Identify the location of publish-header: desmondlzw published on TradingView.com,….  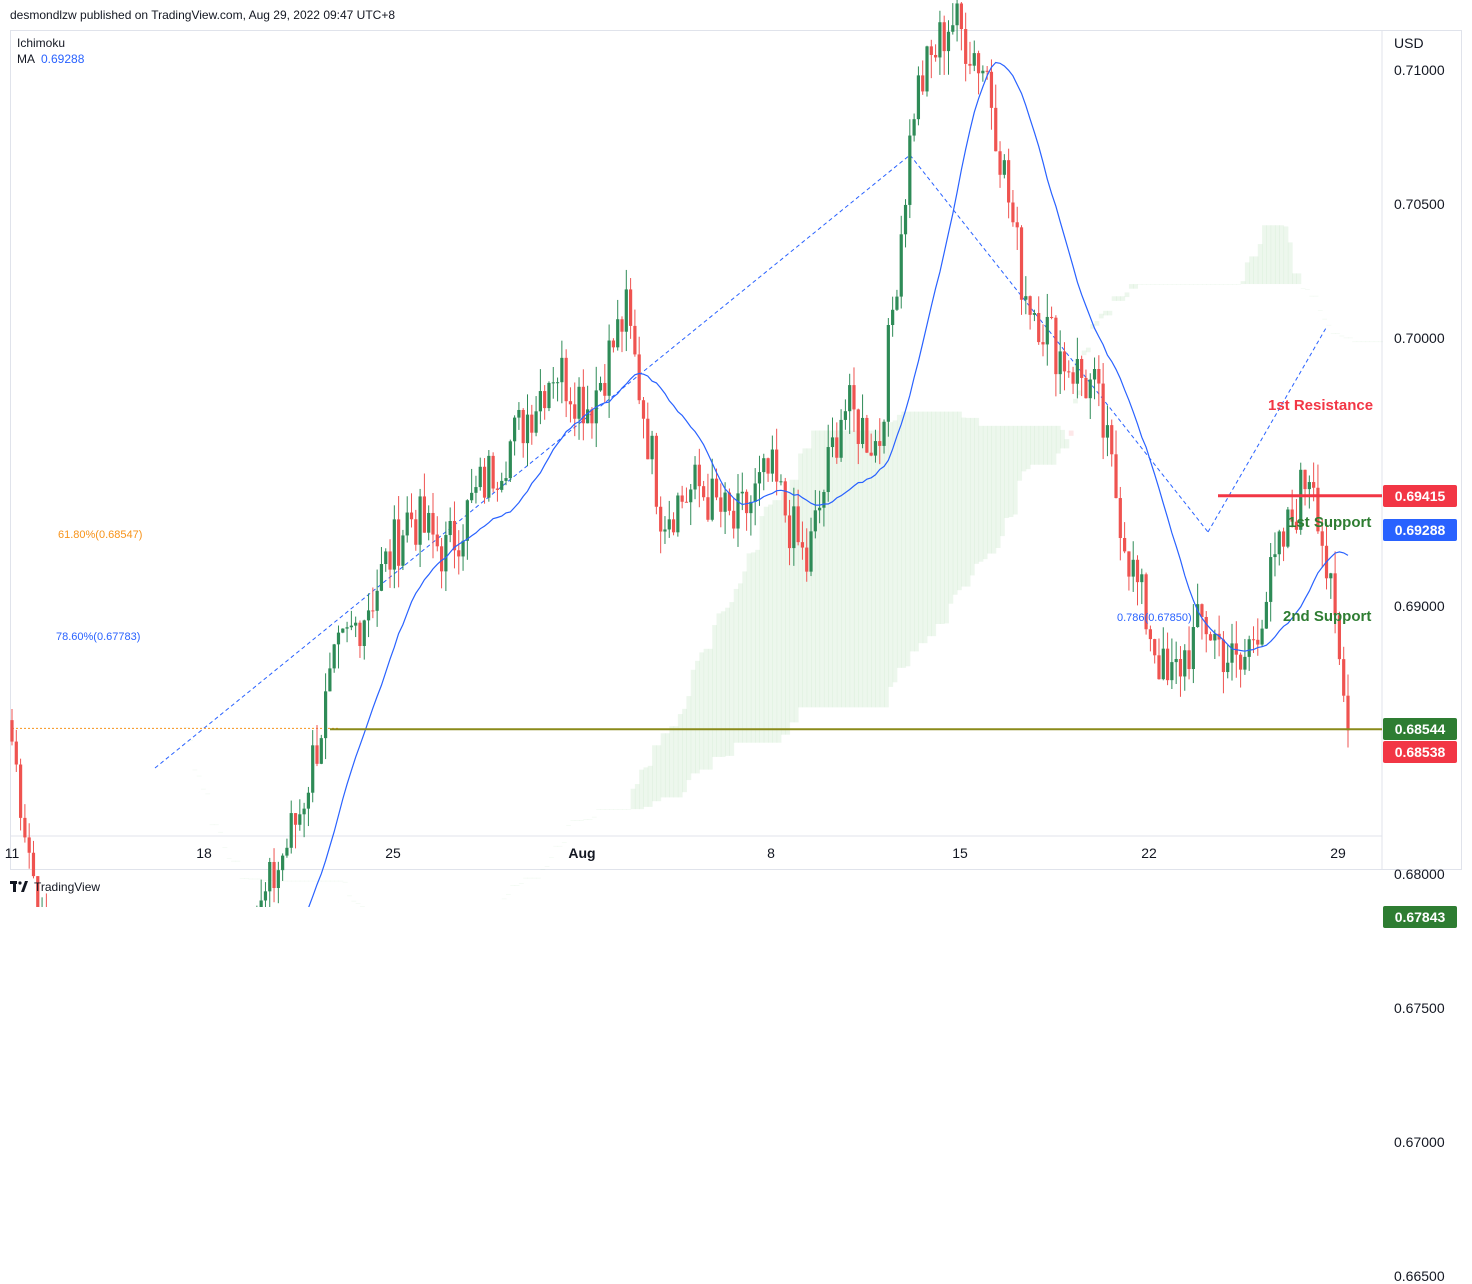
(736, 15).